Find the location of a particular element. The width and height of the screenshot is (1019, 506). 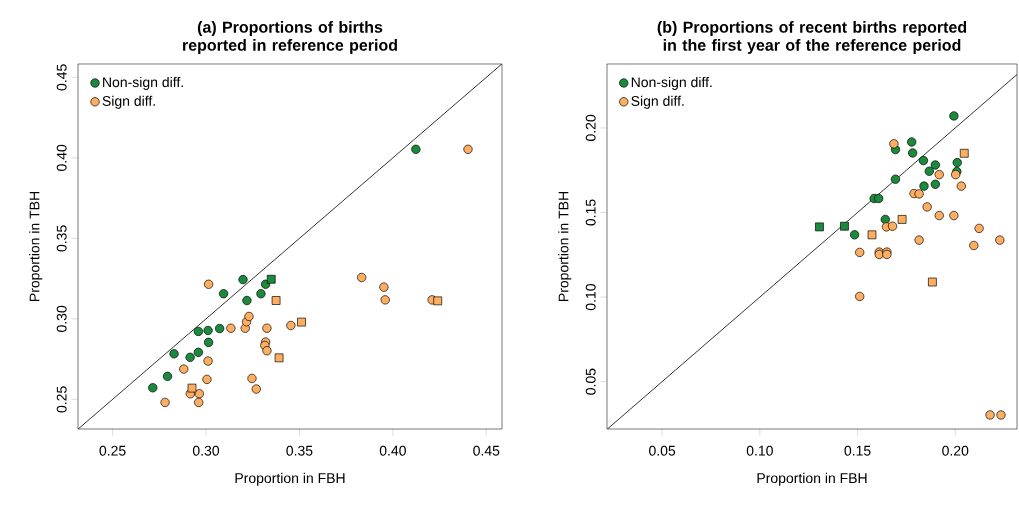

x-tick-label: 0.10 is located at coordinates (759, 450).